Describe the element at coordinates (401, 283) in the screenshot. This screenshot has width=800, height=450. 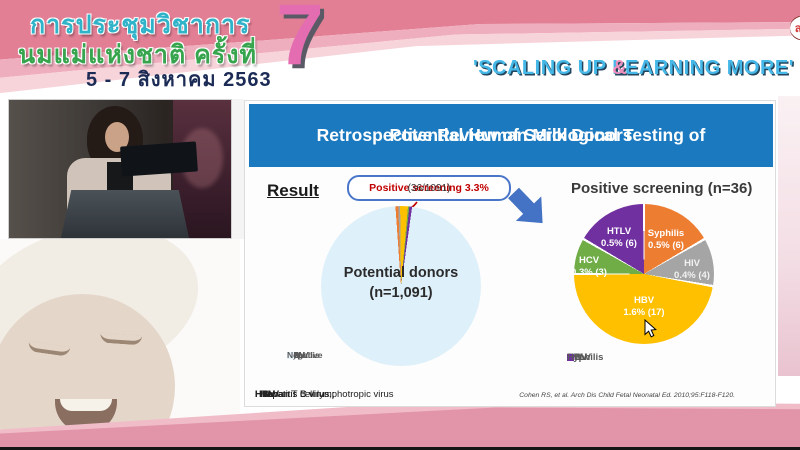
I see `donors-pie-label: Potential donors (n=1,091)` at that location.